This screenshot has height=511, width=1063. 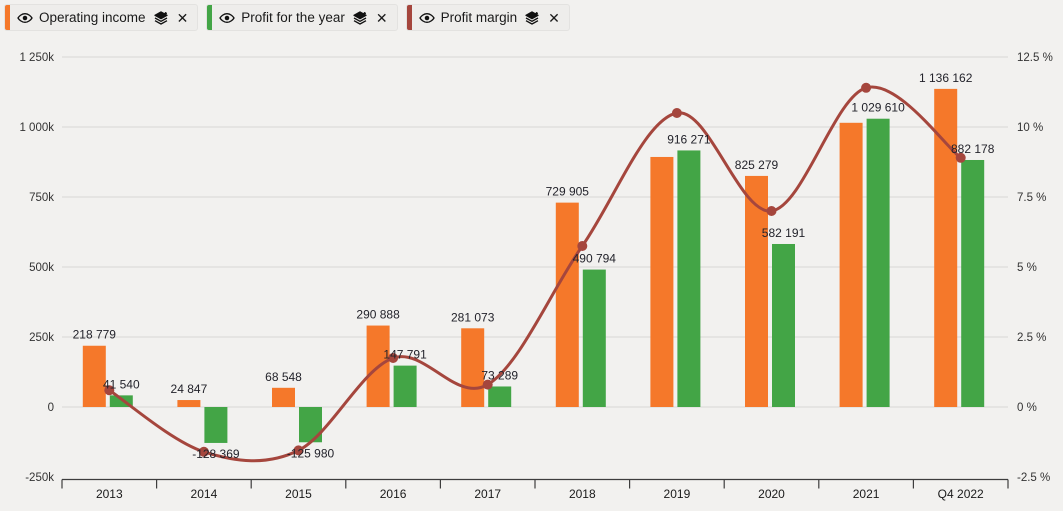 I want to click on profit-bar-2019, so click(x=689, y=278).